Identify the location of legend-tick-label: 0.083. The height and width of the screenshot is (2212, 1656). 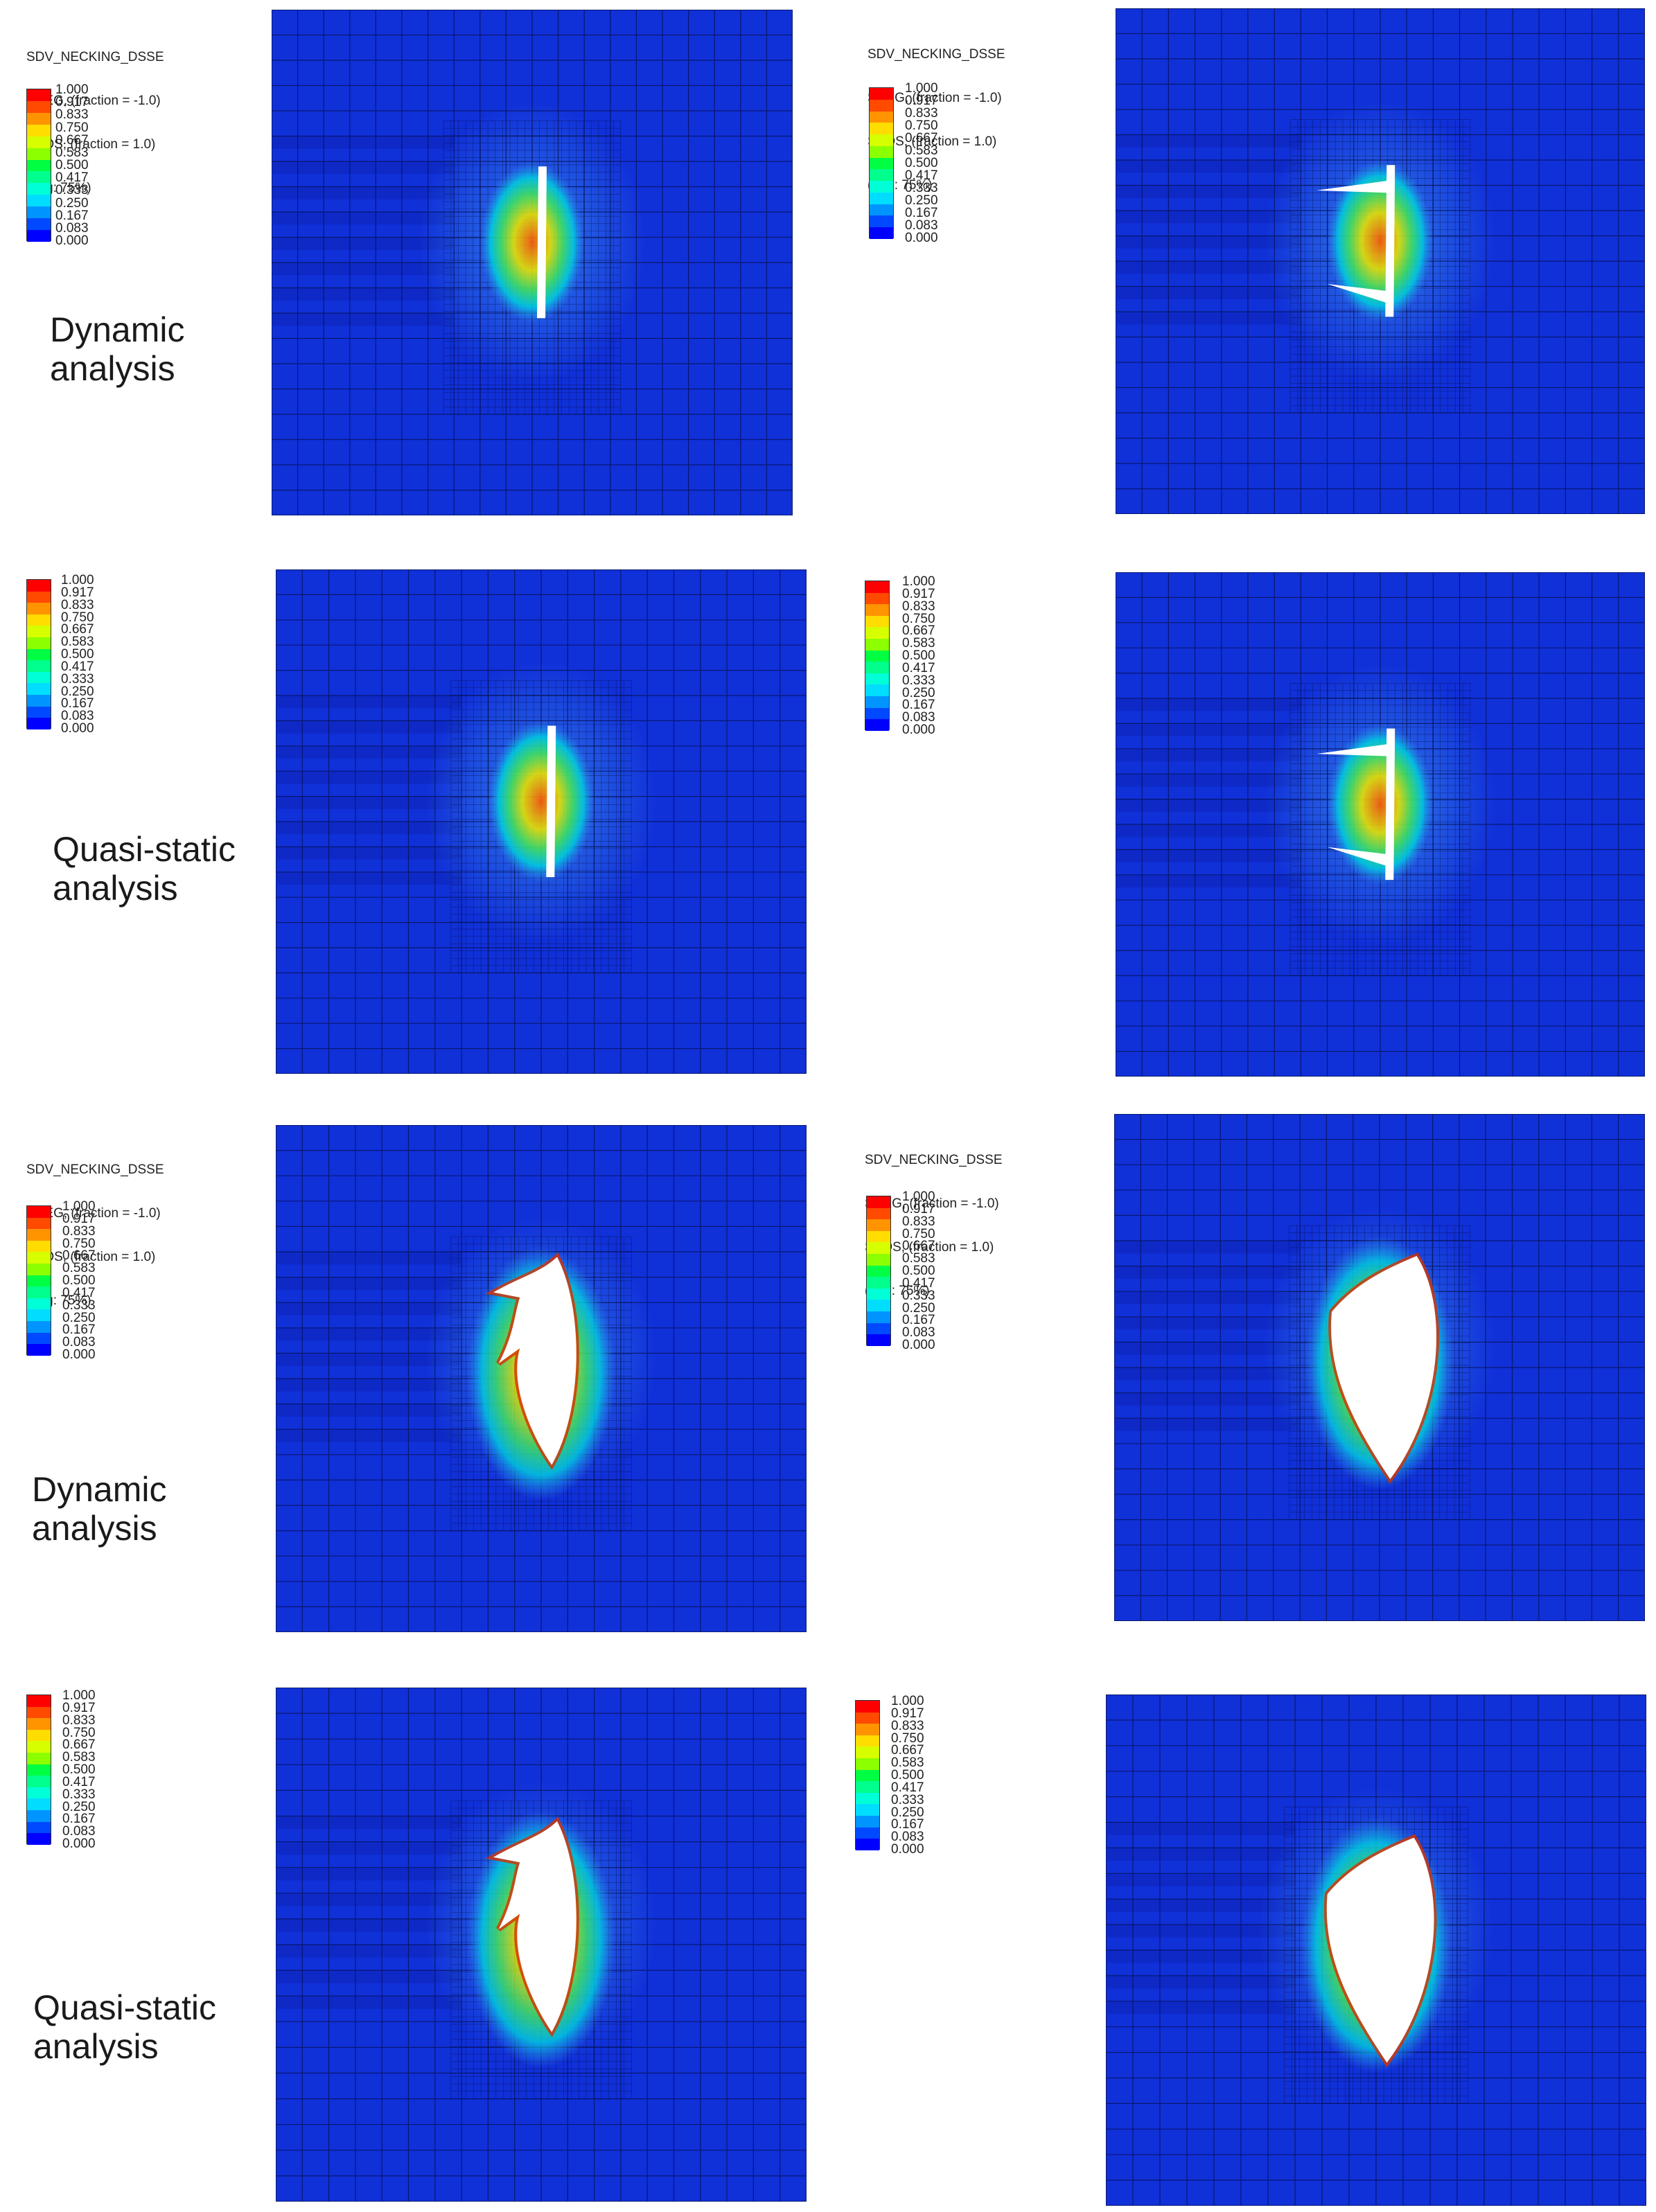
(921, 225).